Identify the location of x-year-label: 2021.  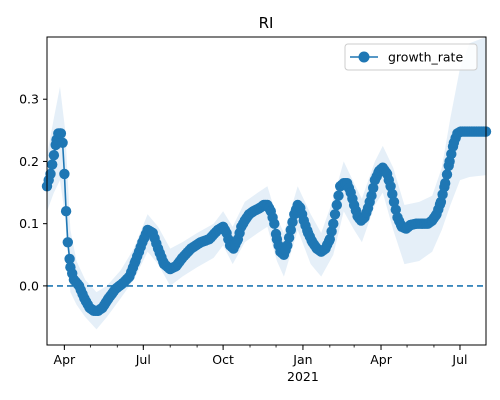
(303, 376).